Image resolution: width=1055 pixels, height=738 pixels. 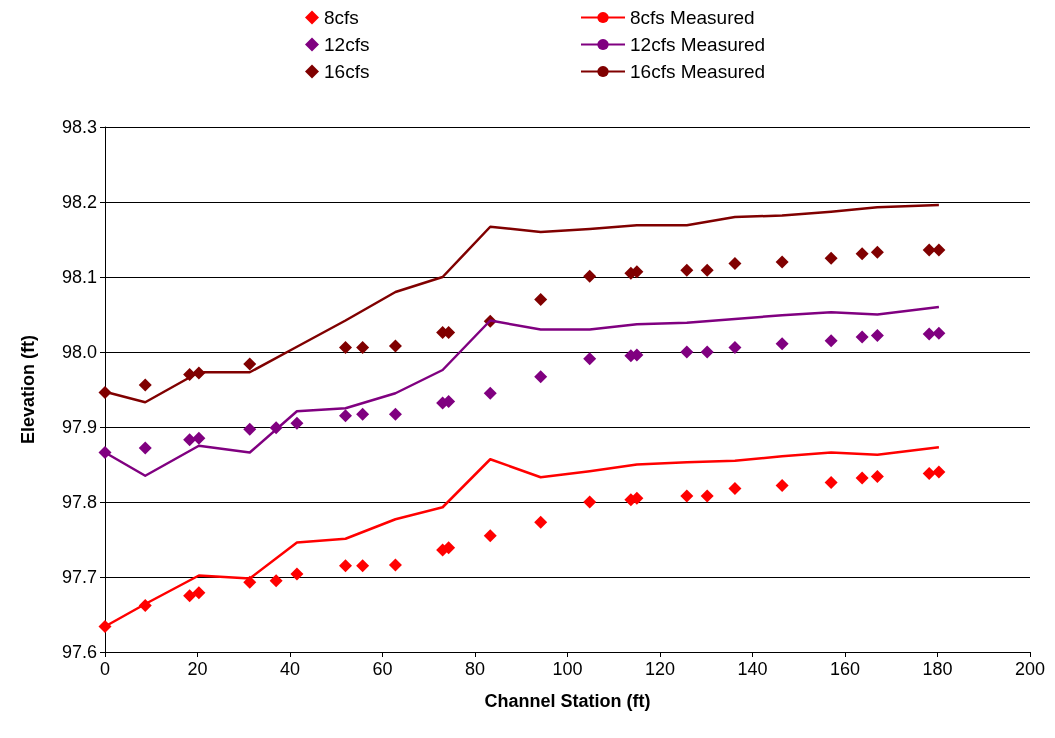 I want to click on x-tick-label: 140, so click(x=752, y=669).